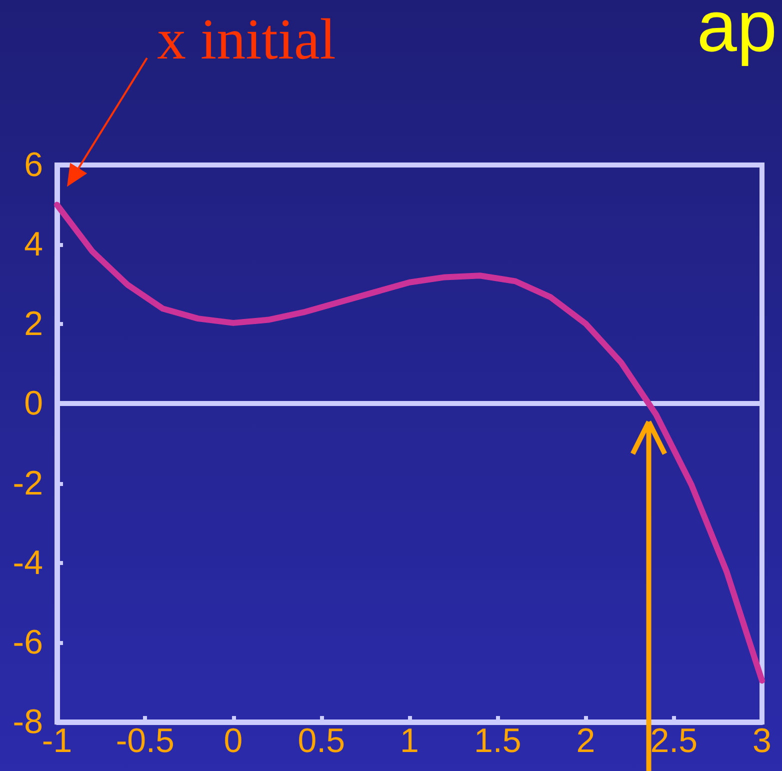 This screenshot has width=782, height=771. Describe the element at coordinates (33, 403) in the screenshot. I see `y-tick-label: 0` at that location.